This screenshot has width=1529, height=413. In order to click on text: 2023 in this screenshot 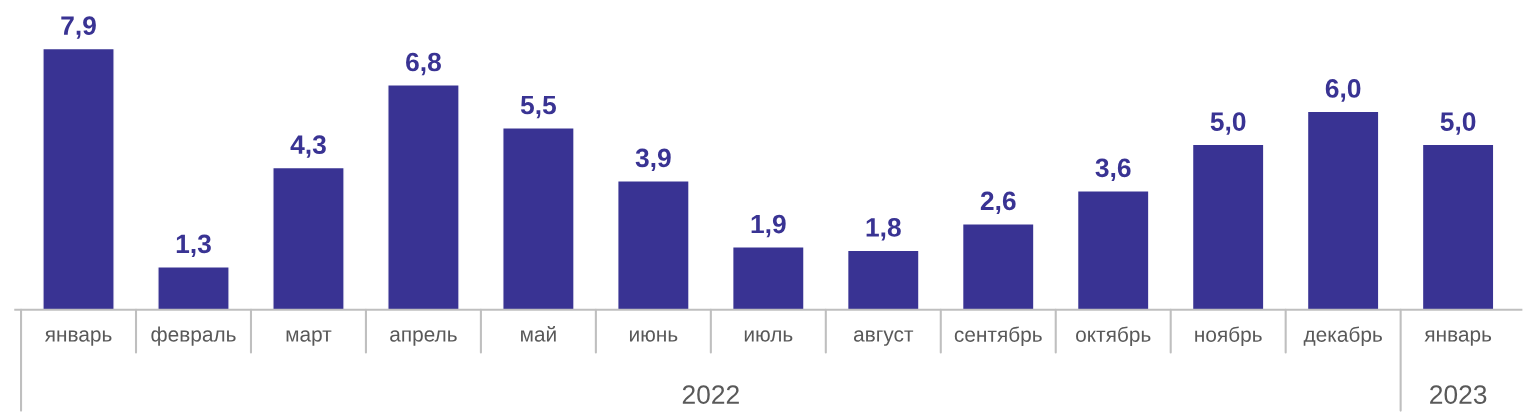, I will do `click(1458, 394)`.